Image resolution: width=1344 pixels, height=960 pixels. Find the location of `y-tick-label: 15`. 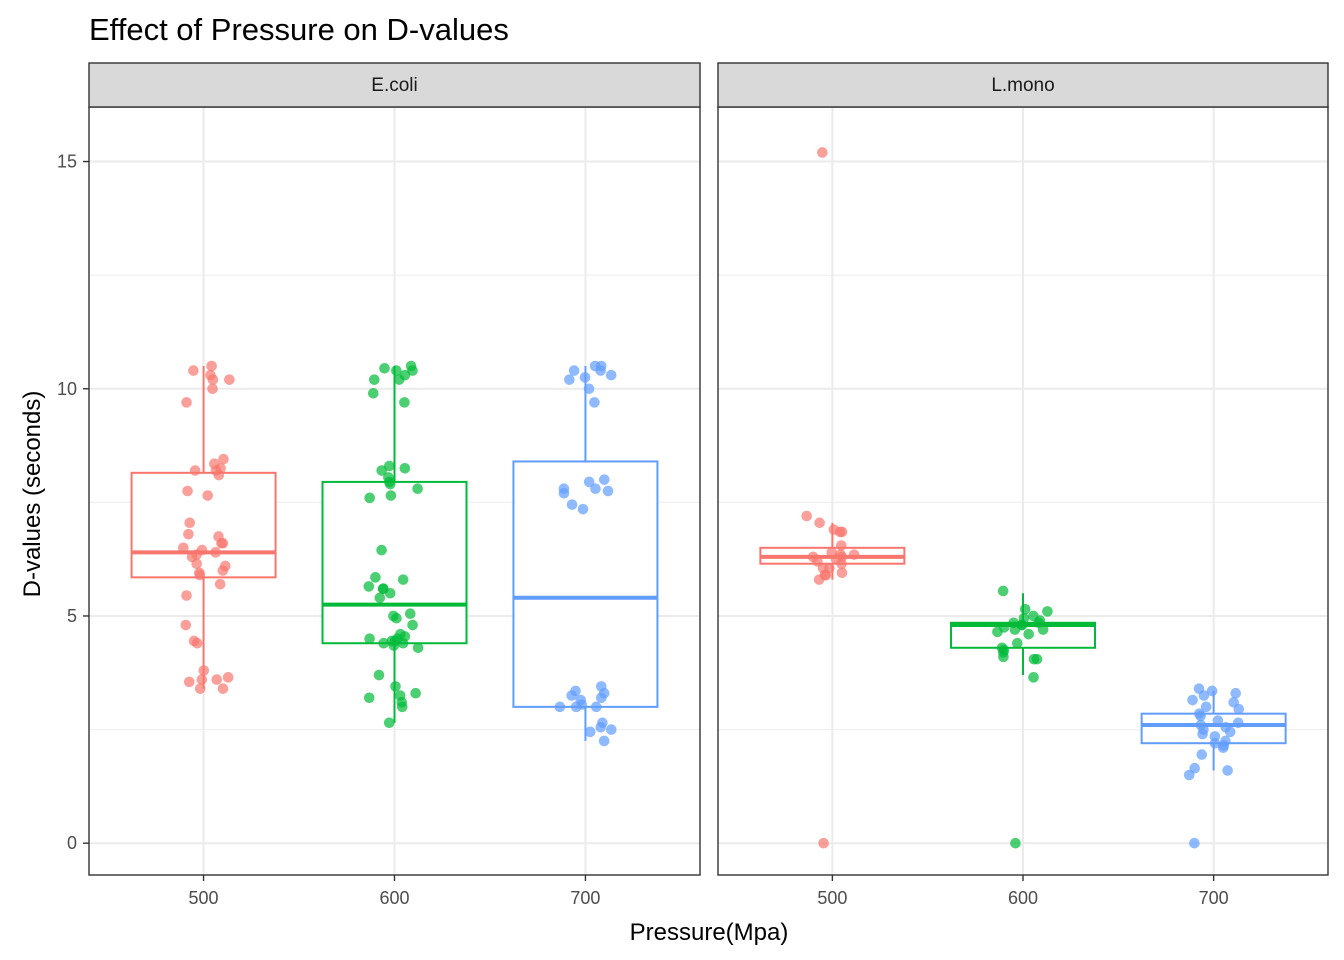

y-tick-label: 15 is located at coordinates (67, 162).